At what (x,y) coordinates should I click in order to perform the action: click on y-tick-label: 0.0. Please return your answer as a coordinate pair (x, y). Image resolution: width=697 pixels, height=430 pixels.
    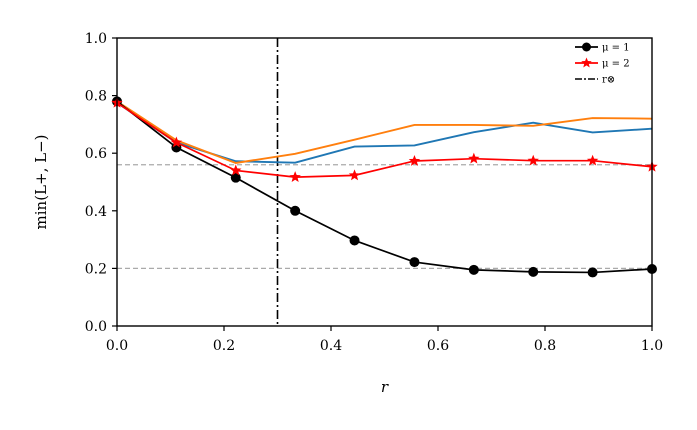
    Looking at the image, I should click on (96, 327).